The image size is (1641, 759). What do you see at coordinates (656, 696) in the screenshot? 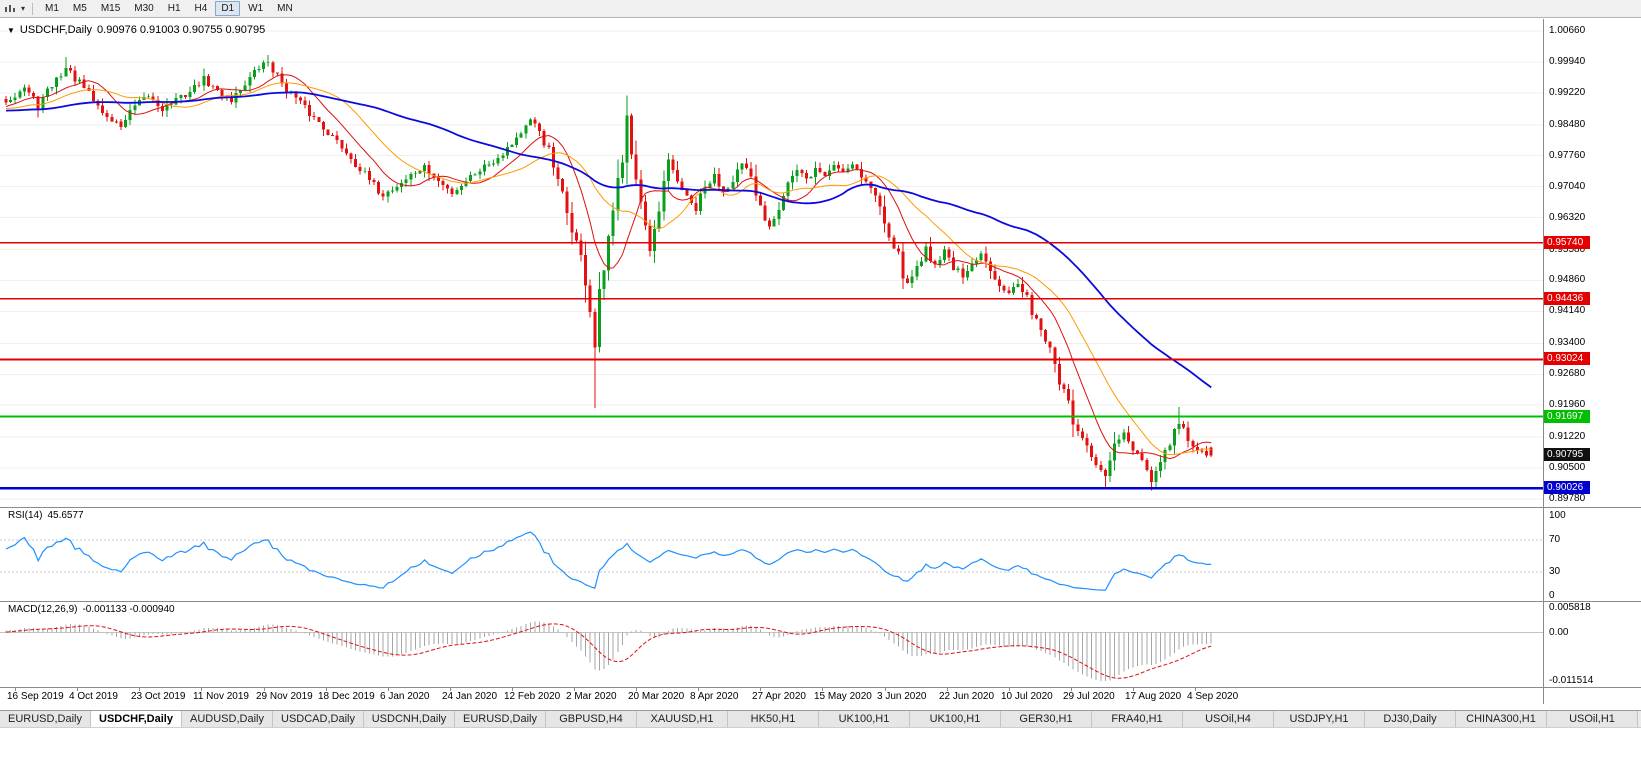
I see `date-label: 20 Mar 2020` at bounding box center [656, 696].